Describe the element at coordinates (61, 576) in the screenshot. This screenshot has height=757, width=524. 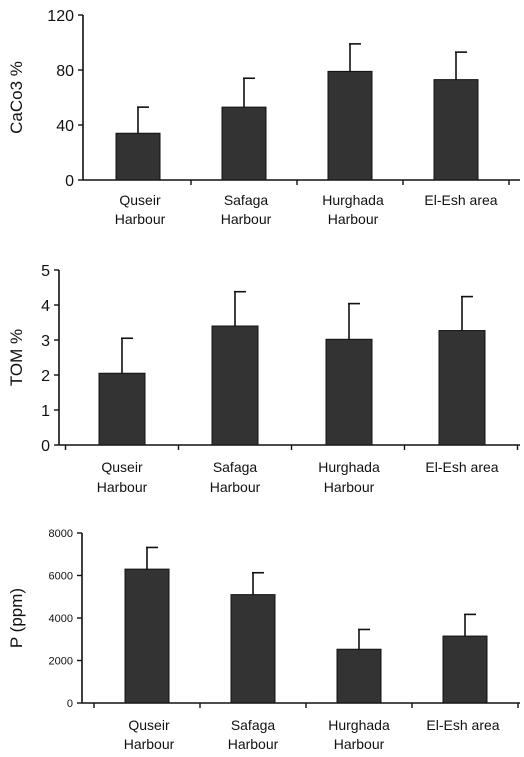
I see `y-tick-label: 6000` at that location.